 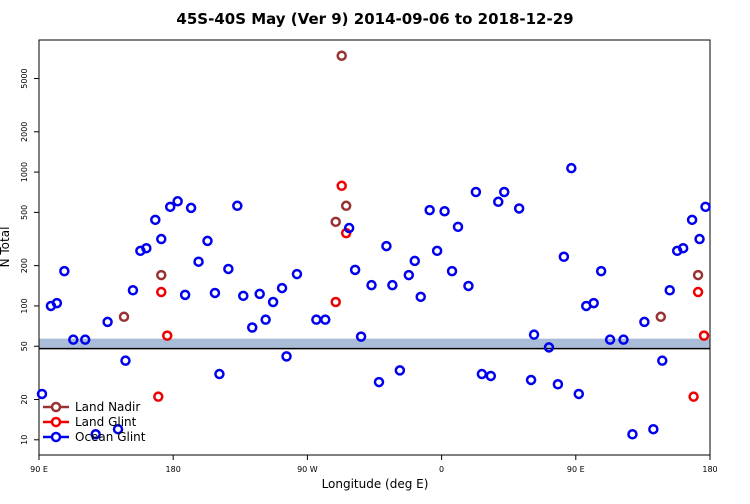 I want to click on y-tick-label: 10, so click(x=24, y=440).